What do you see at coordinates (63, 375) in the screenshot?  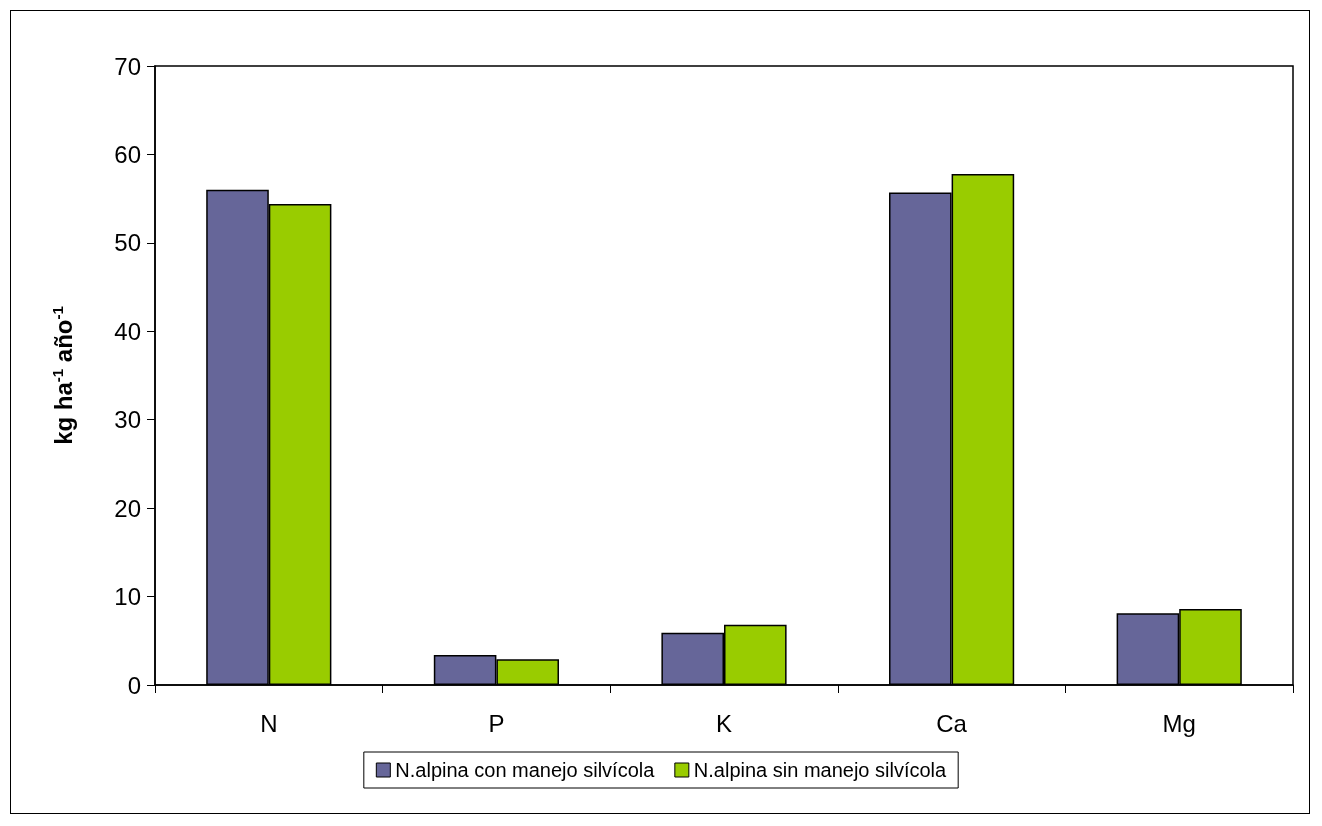 I see `y-axis-title: kg ha-1 año-1` at bounding box center [63, 375].